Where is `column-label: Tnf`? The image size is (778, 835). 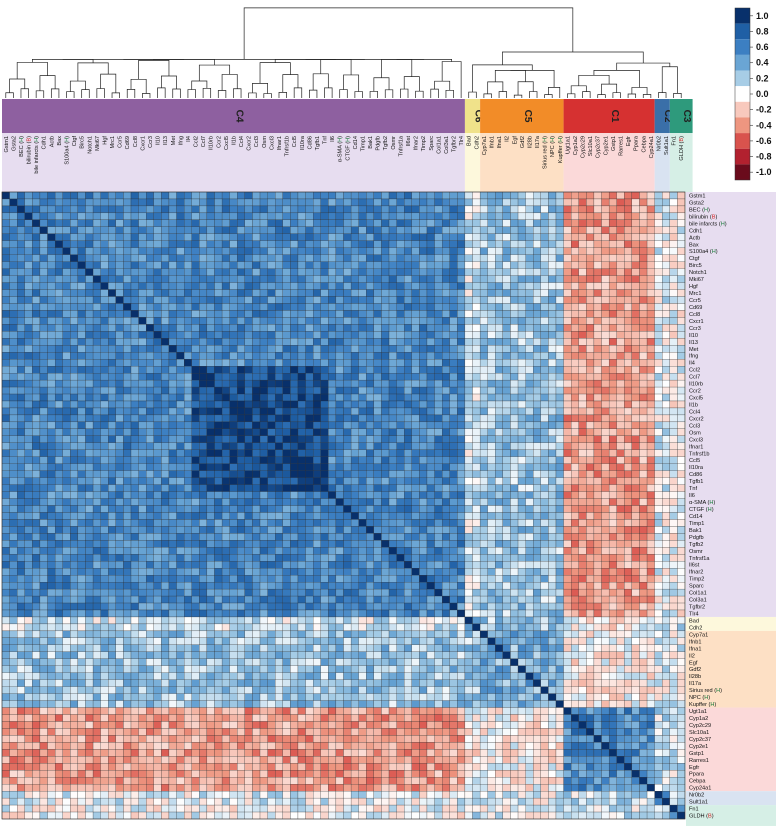
column-label: Tnf is located at coordinates (326, 140).